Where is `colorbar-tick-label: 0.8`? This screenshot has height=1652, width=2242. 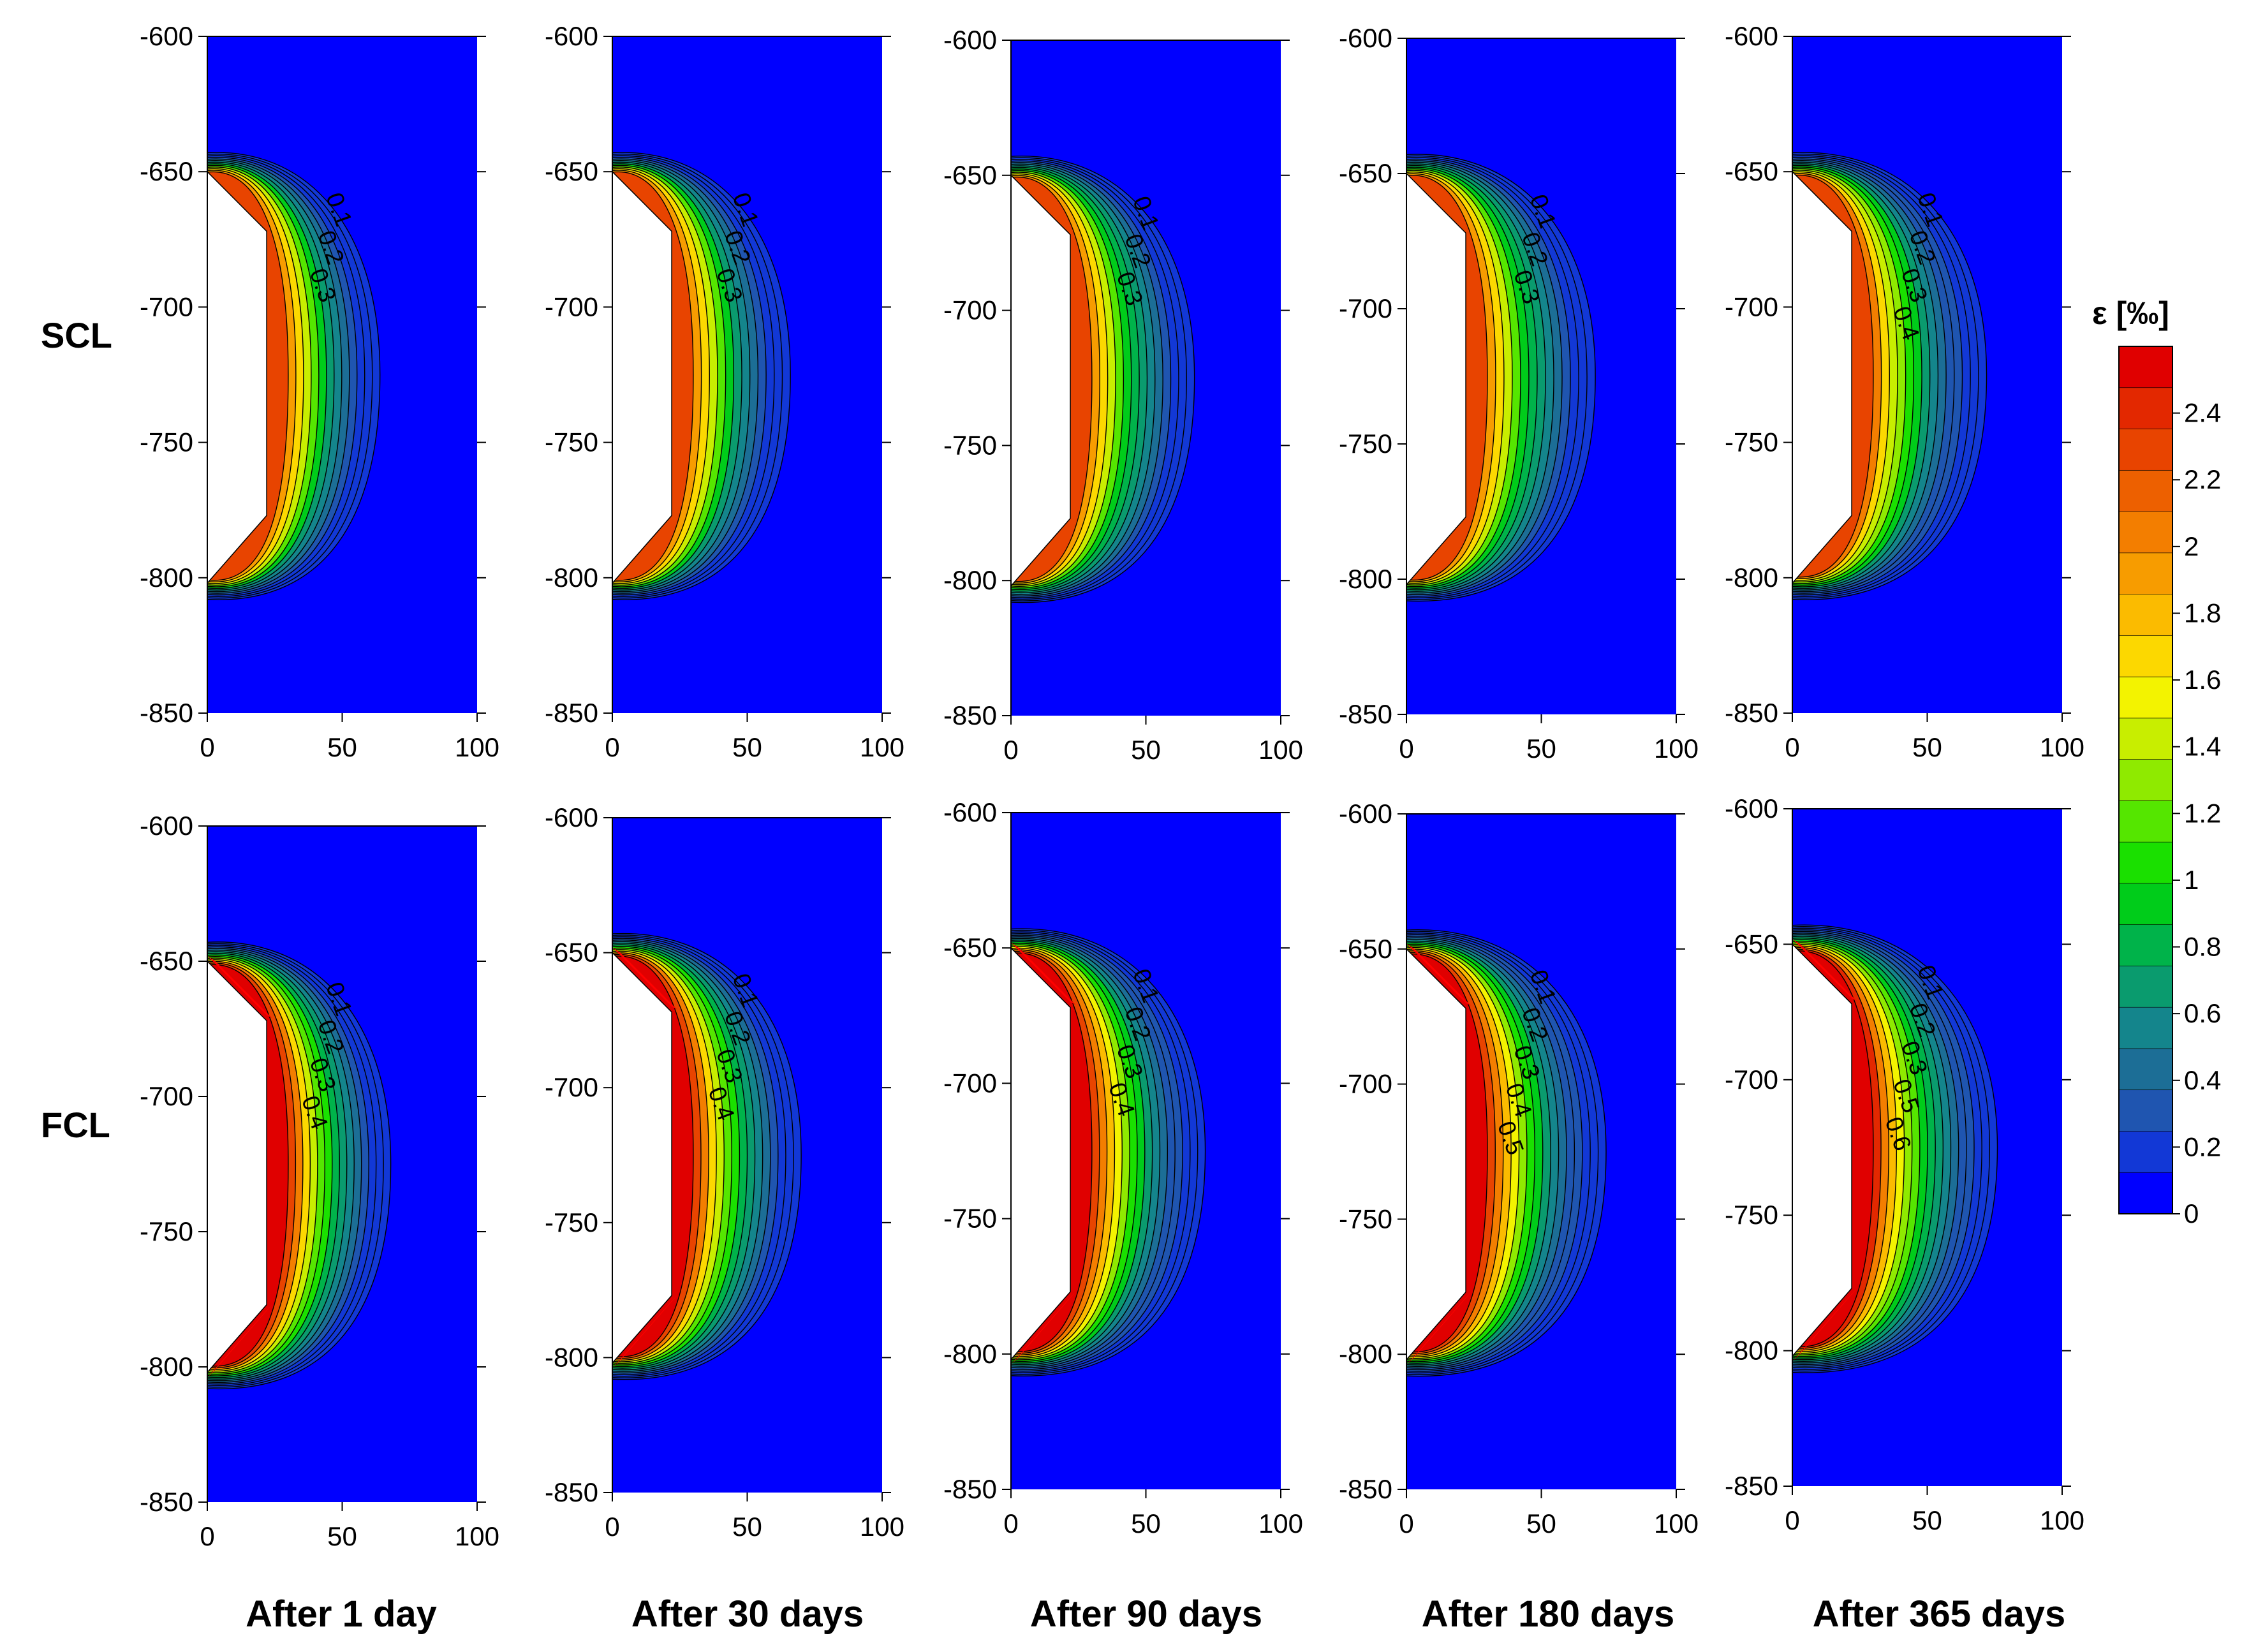 colorbar-tick-label: 0.8 is located at coordinates (2202, 947).